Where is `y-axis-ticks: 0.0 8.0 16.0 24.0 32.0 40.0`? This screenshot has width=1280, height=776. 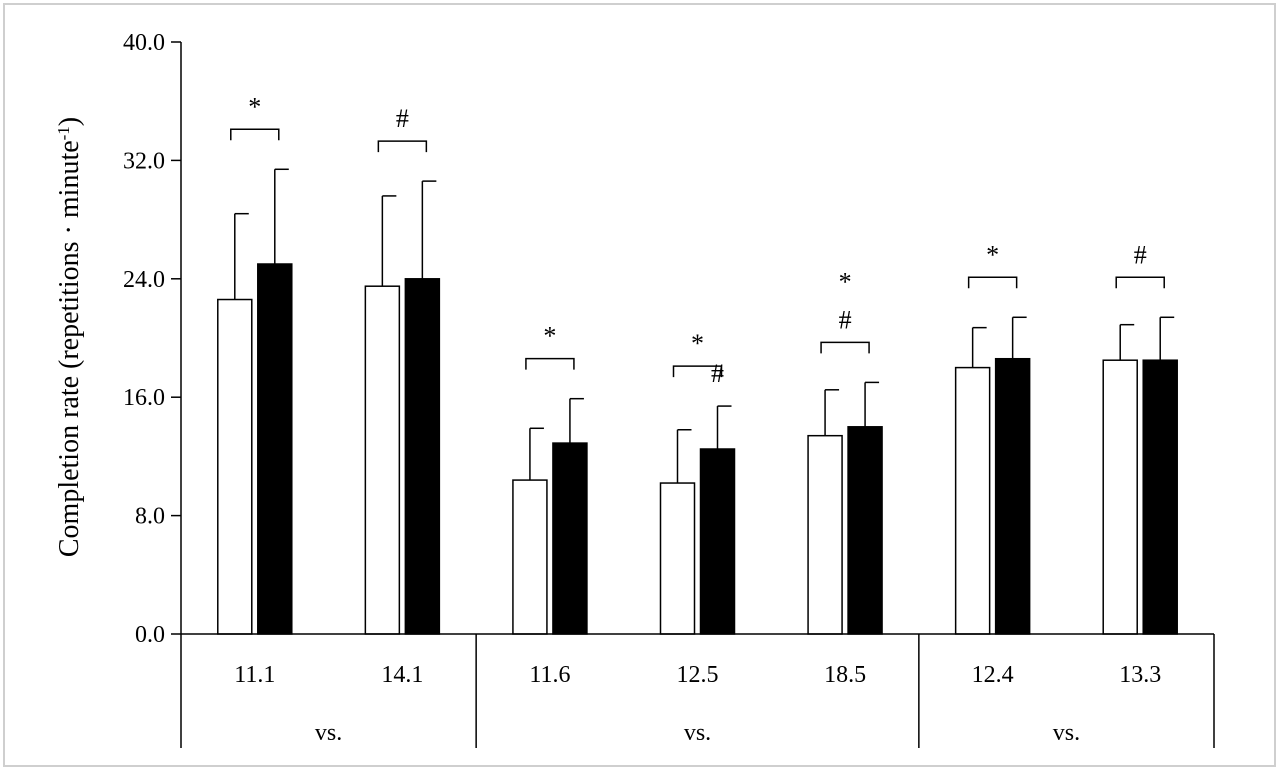
y-axis-ticks: 0.0 8.0 16.0 24.0 32.0 40.0 is located at coordinates (152, 339).